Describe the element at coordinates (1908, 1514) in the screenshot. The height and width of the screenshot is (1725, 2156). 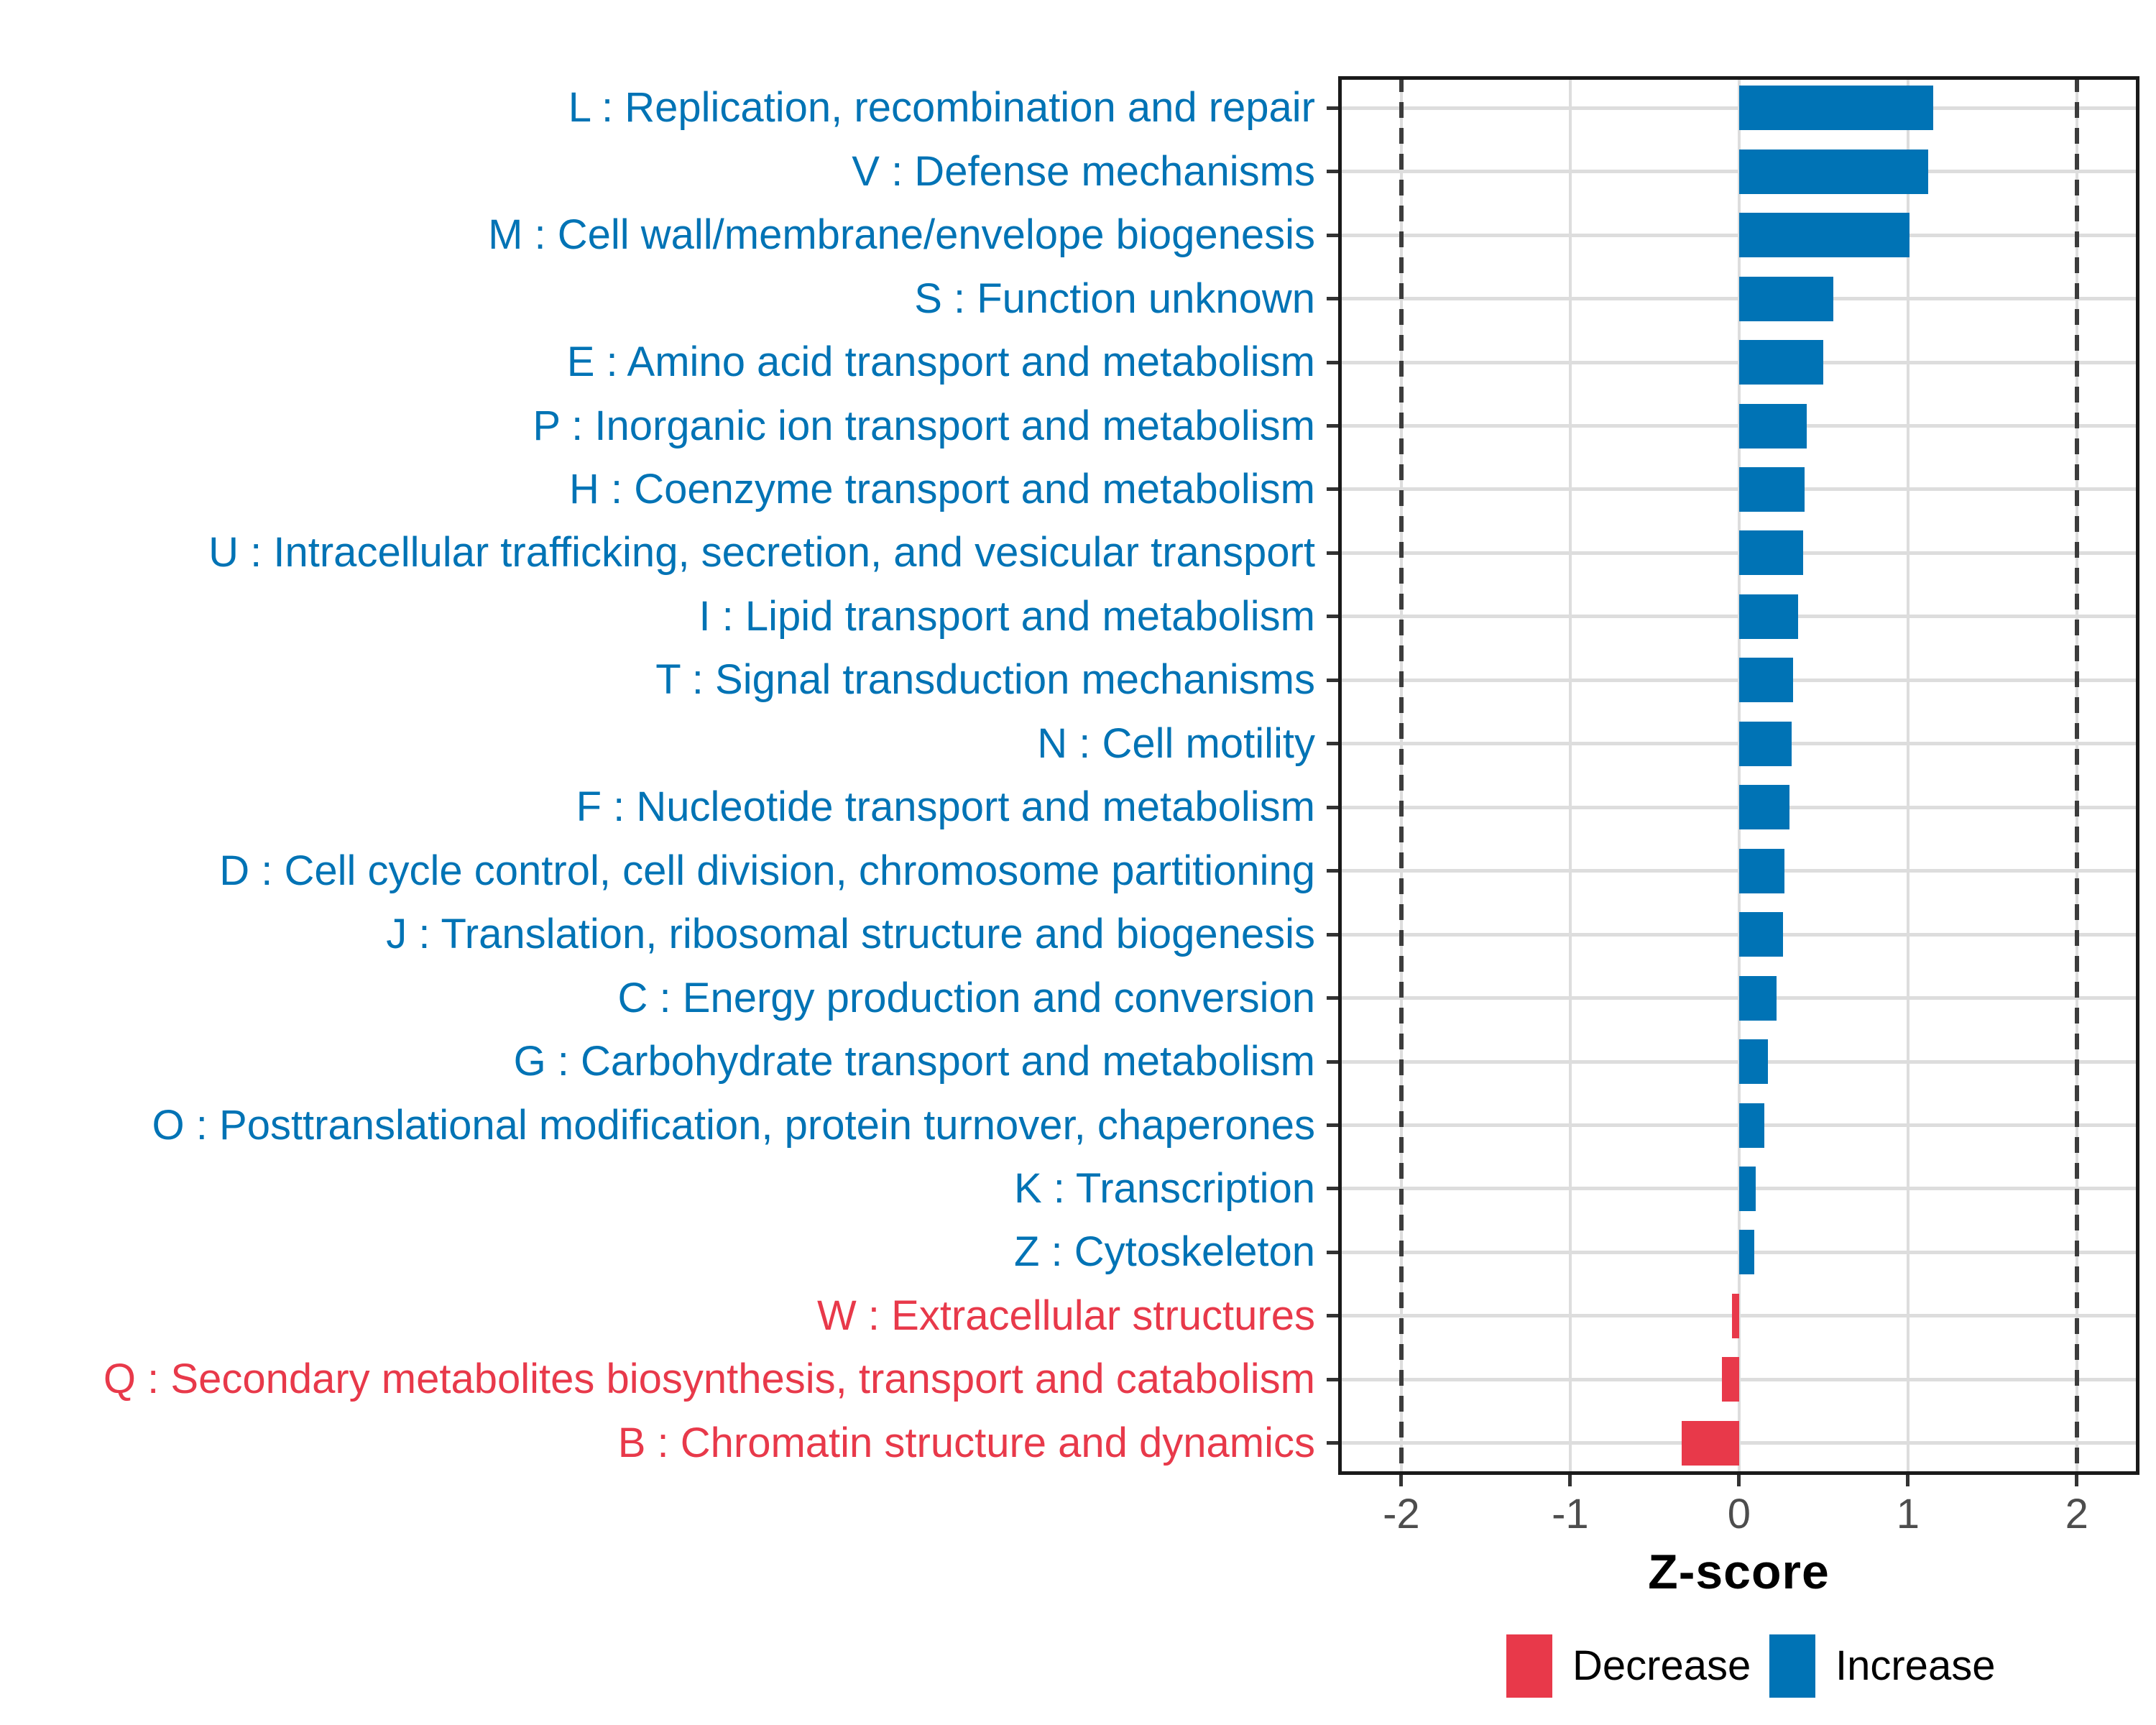
I see `x-tick-label: 1` at that location.